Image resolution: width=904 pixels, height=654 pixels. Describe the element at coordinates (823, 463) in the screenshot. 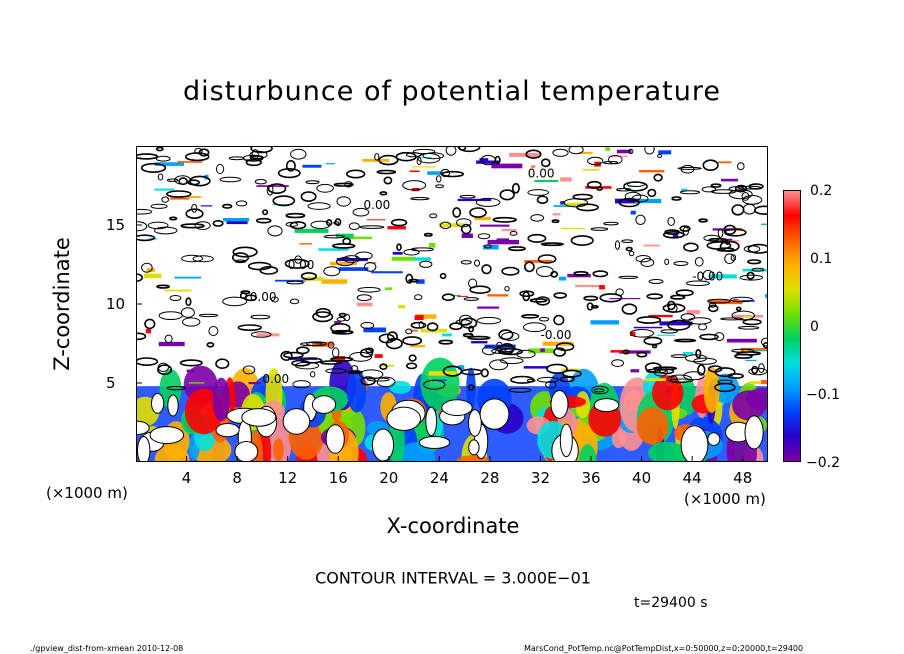

I see `colorbar-tick-label: −0.2` at that location.